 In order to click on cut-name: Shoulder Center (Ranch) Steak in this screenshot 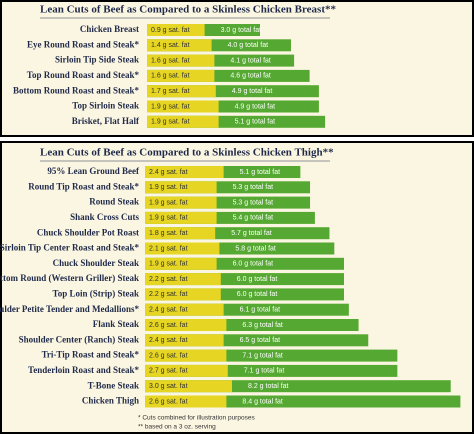, I will do `click(79, 339)`.